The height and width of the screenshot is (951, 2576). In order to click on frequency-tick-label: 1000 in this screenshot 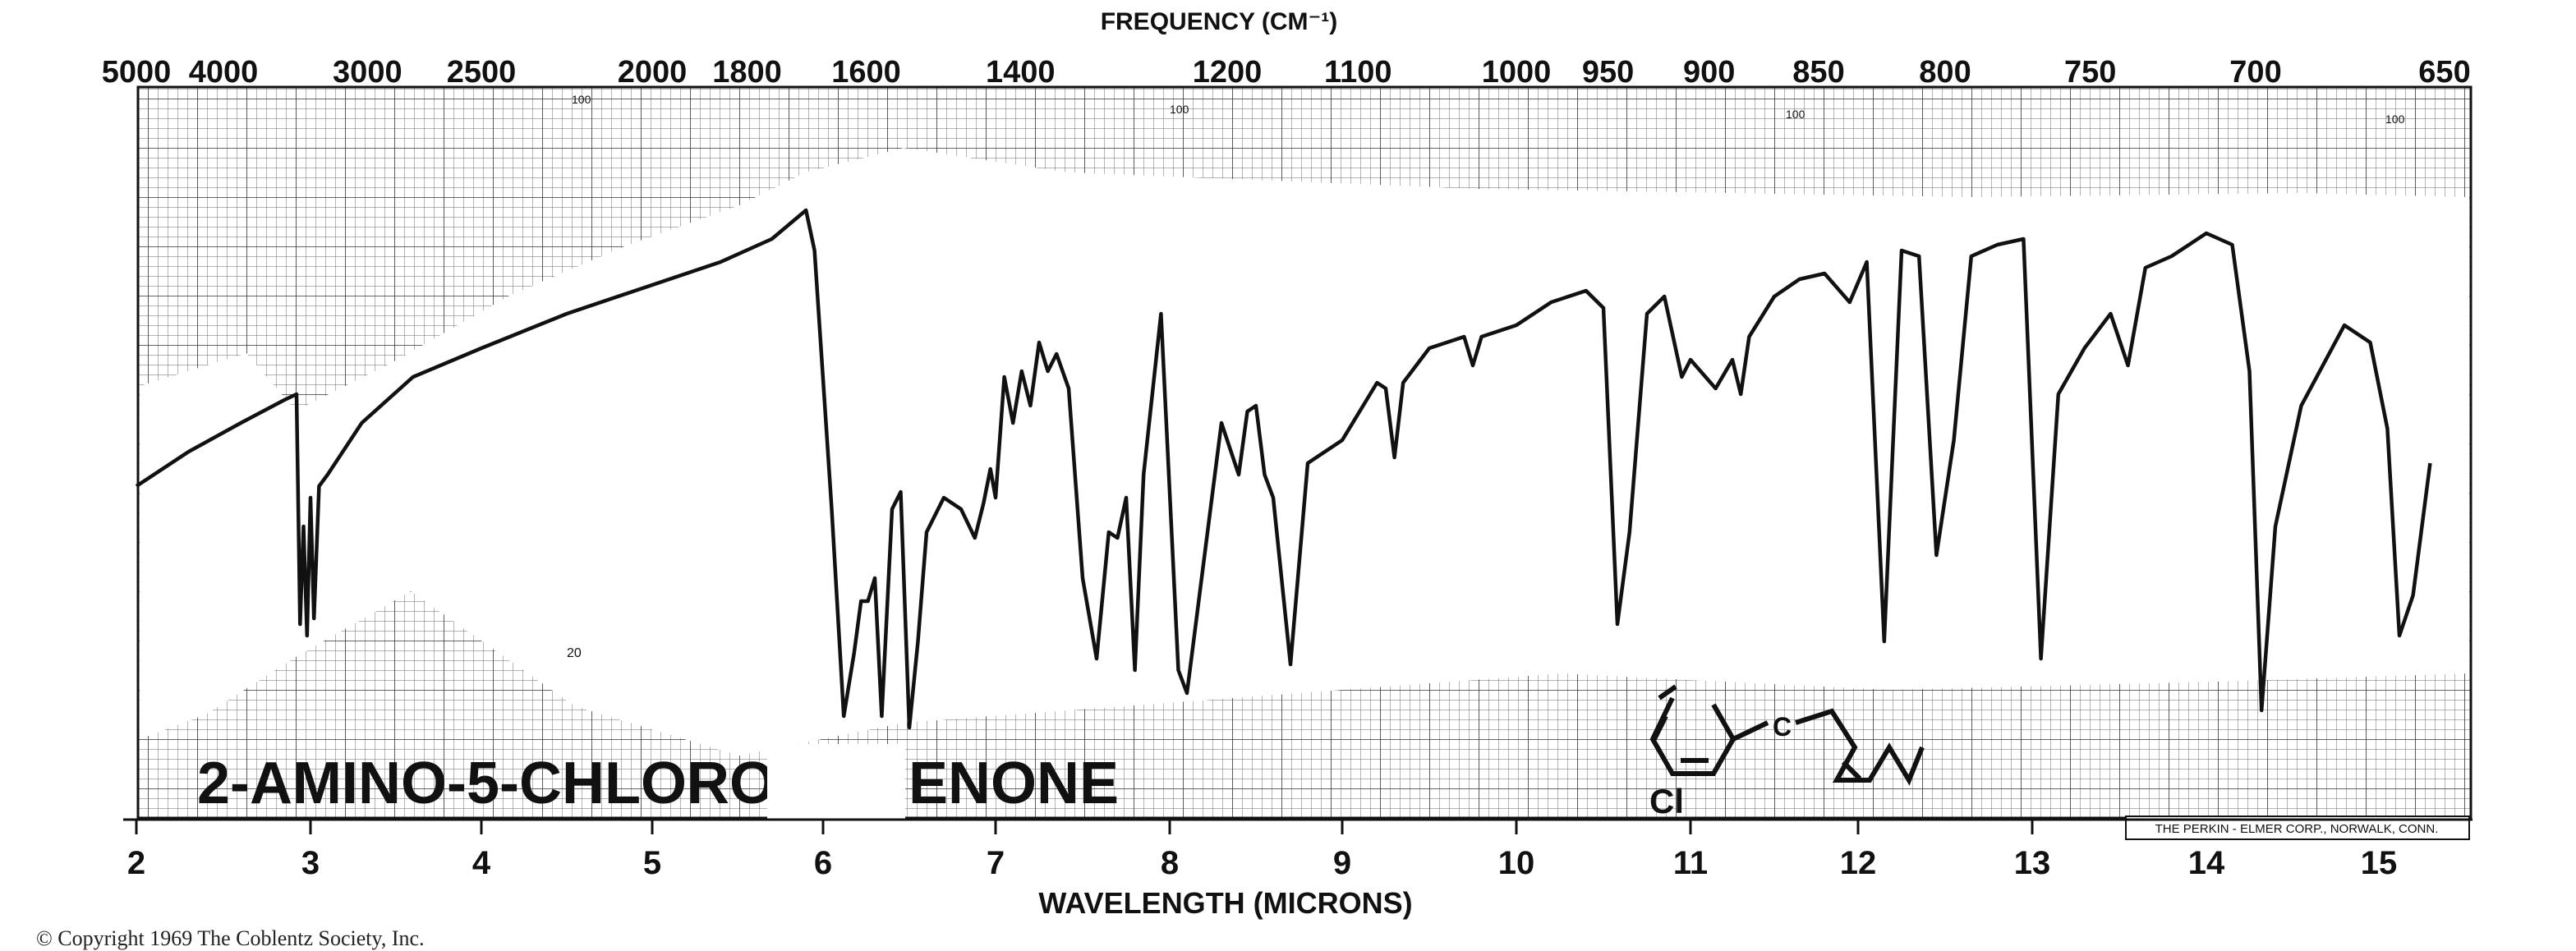, I will do `click(1517, 72)`.